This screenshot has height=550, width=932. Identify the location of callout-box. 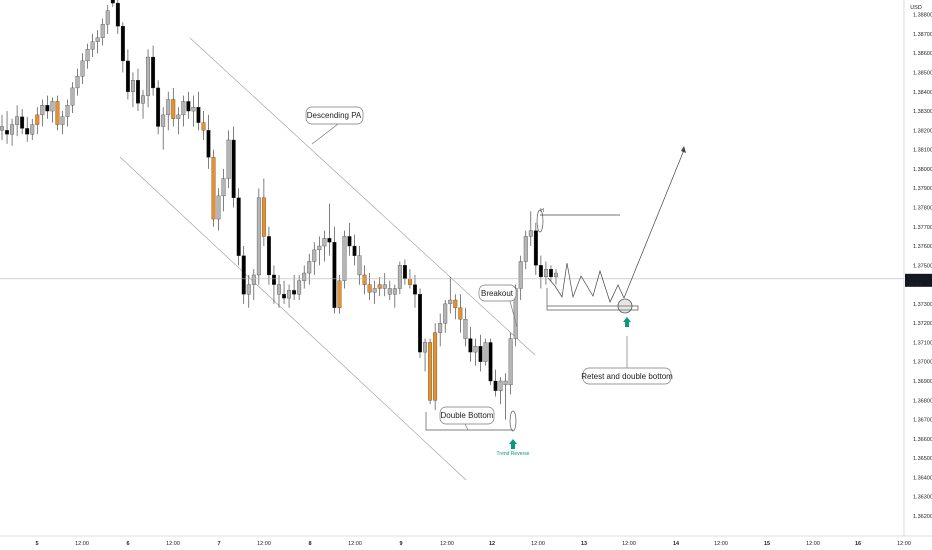
(497, 293).